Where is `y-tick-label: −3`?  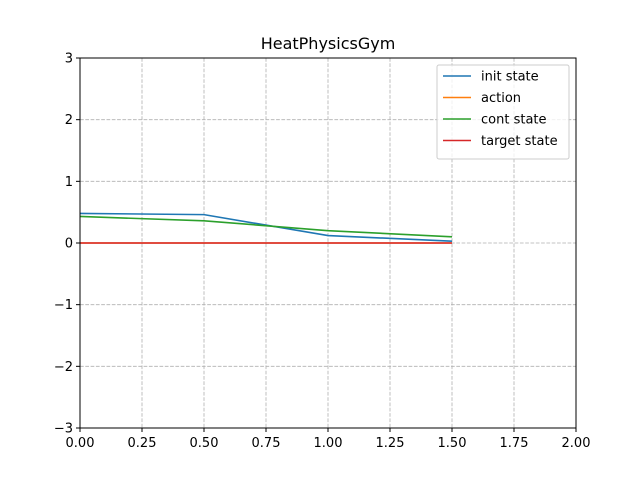
y-tick-label: −3 is located at coordinates (63, 429).